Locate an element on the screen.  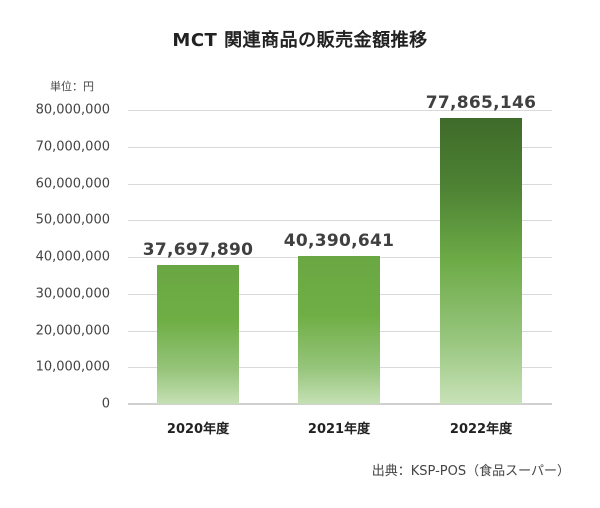
x-category-label: 2021年度 is located at coordinates (339, 429).